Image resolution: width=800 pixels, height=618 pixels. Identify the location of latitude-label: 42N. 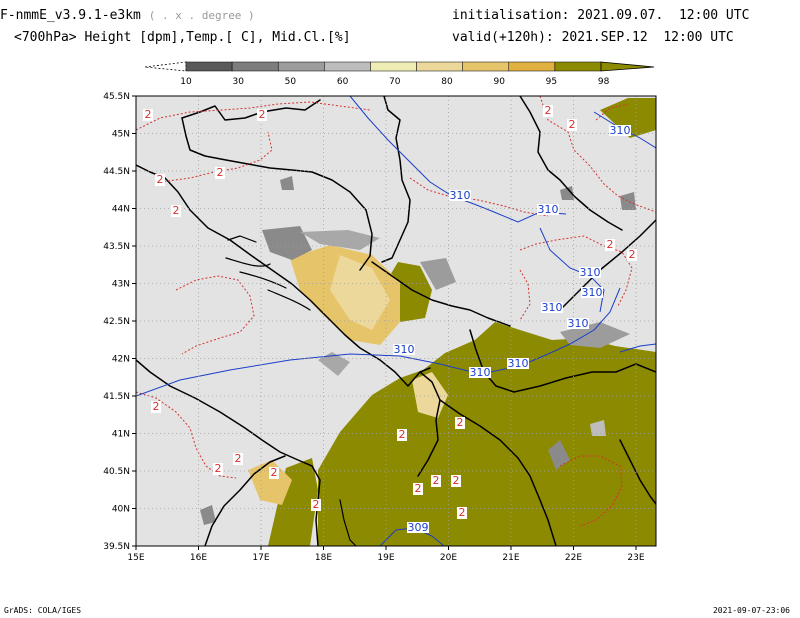
(121, 360).